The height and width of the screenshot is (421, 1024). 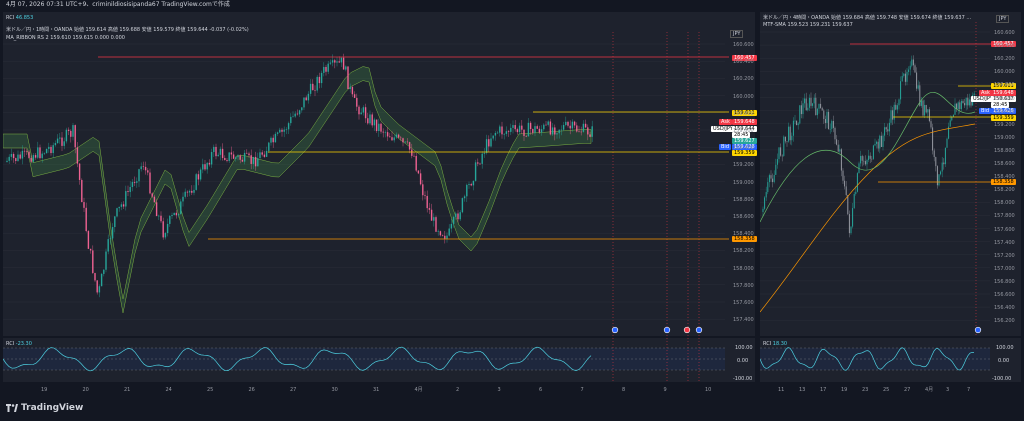 What do you see at coordinates (743, 165) in the screenshot?
I see `left-price-tick: 159.200` at bounding box center [743, 165].